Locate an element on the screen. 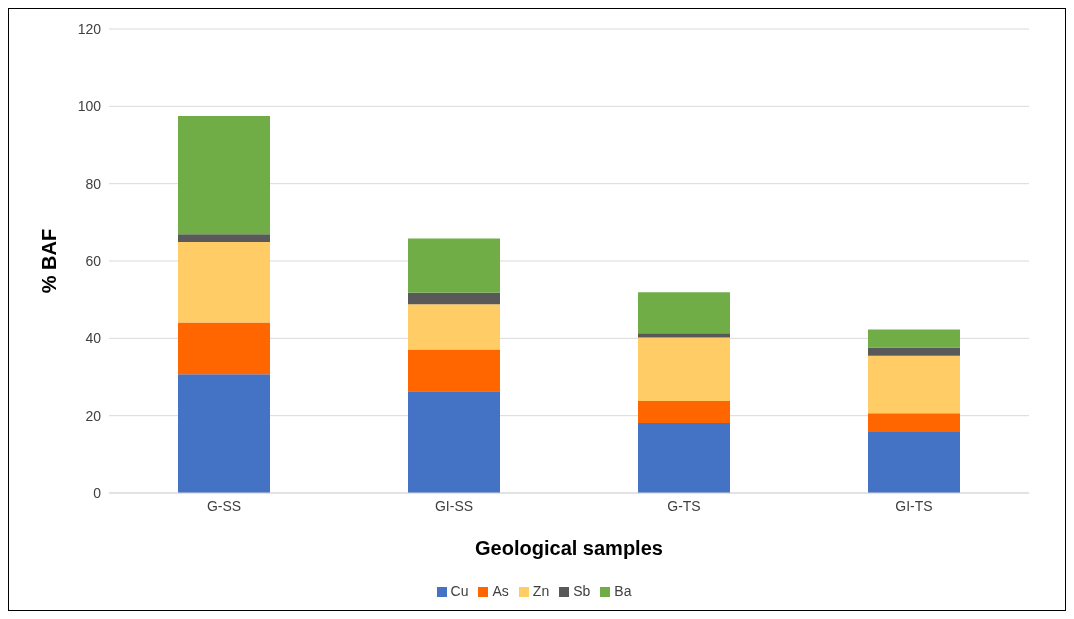  y-tick-label: 60 is located at coordinates (93, 260).